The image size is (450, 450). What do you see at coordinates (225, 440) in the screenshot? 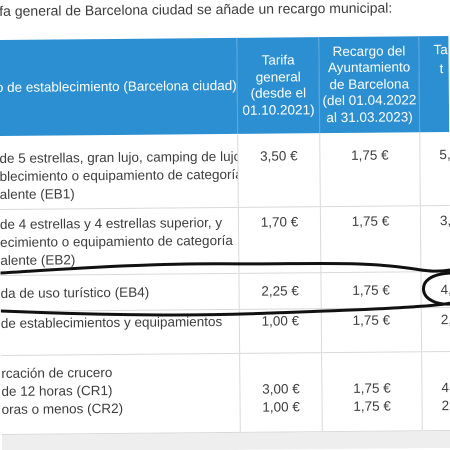
I see `bottom-gray-band` at bounding box center [225, 440].